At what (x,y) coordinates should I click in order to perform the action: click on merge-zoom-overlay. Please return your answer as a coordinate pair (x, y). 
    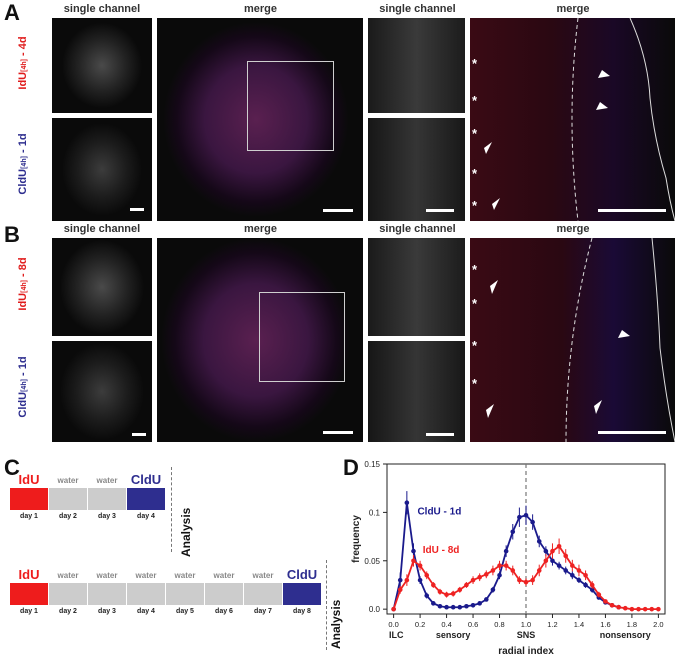
    Looking at the image, I should click on (580, 340).